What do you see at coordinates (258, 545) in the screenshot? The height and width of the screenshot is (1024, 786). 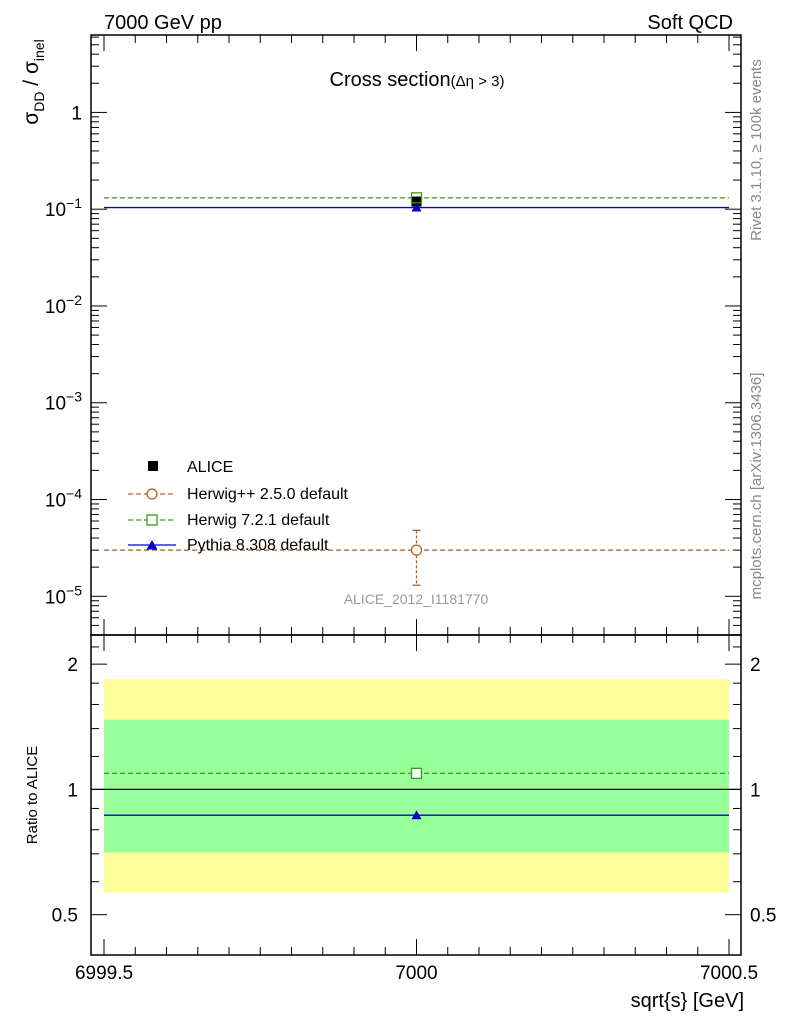 I see `legend-pythia-label: Pythia 8.308 default` at bounding box center [258, 545].